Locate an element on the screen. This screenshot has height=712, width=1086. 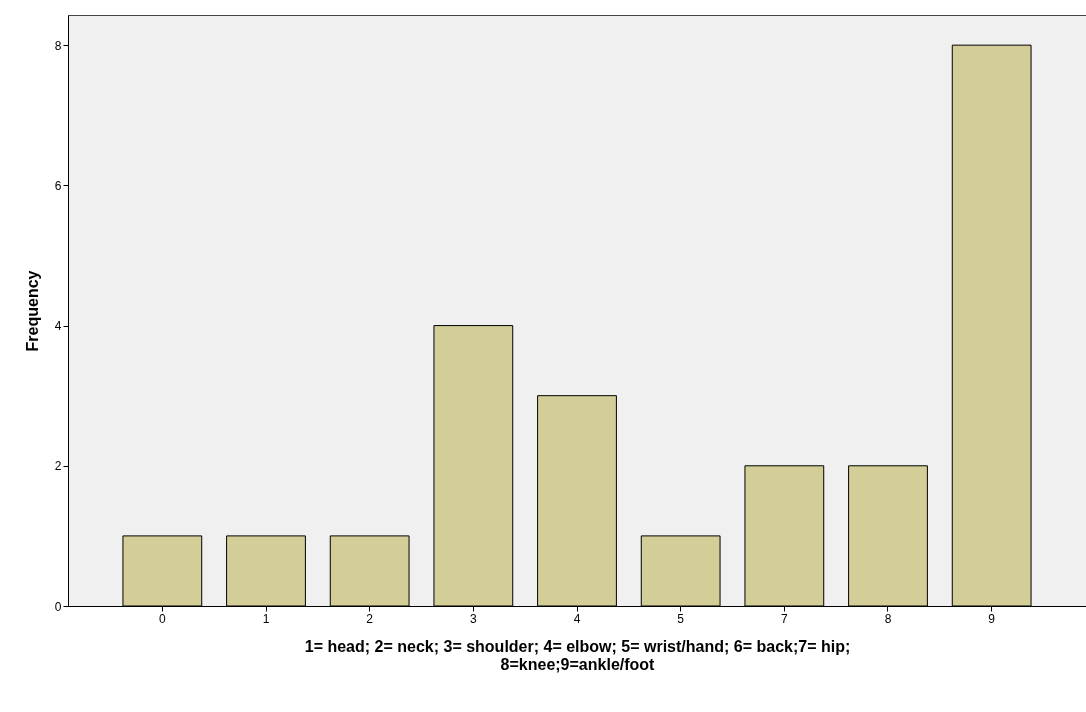
y-tick-label: 6 is located at coordinates (58, 185).